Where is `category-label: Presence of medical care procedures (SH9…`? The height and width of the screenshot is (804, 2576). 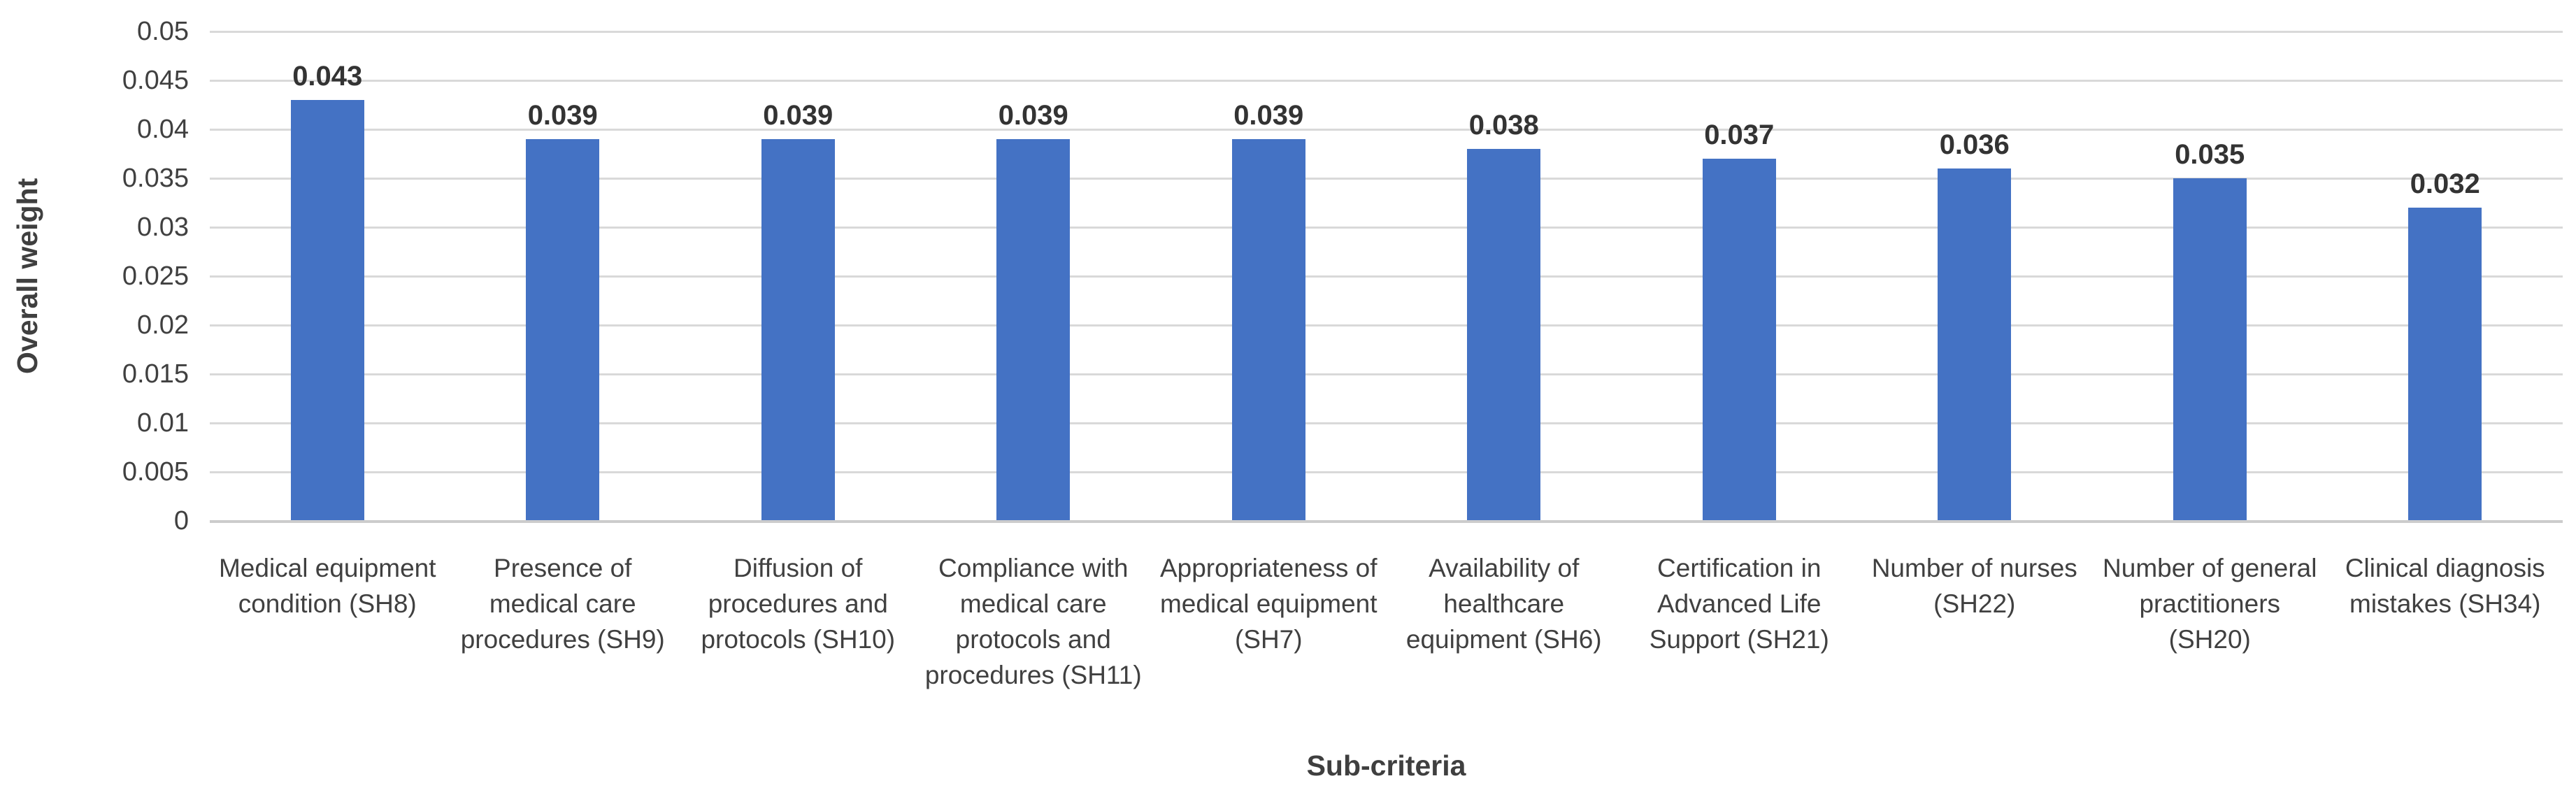 category-label: Presence of medical care procedures (SH9… is located at coordinates (562, 604).